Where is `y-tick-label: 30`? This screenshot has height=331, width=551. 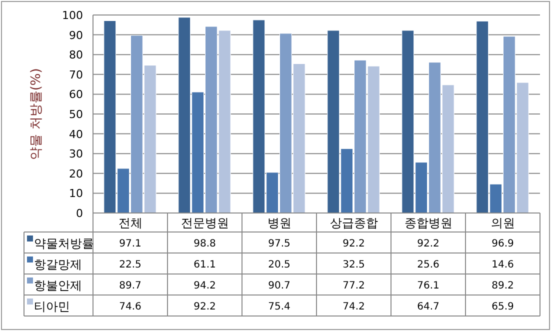
y-tick-label: 30 is located at coordinates (76, 154).